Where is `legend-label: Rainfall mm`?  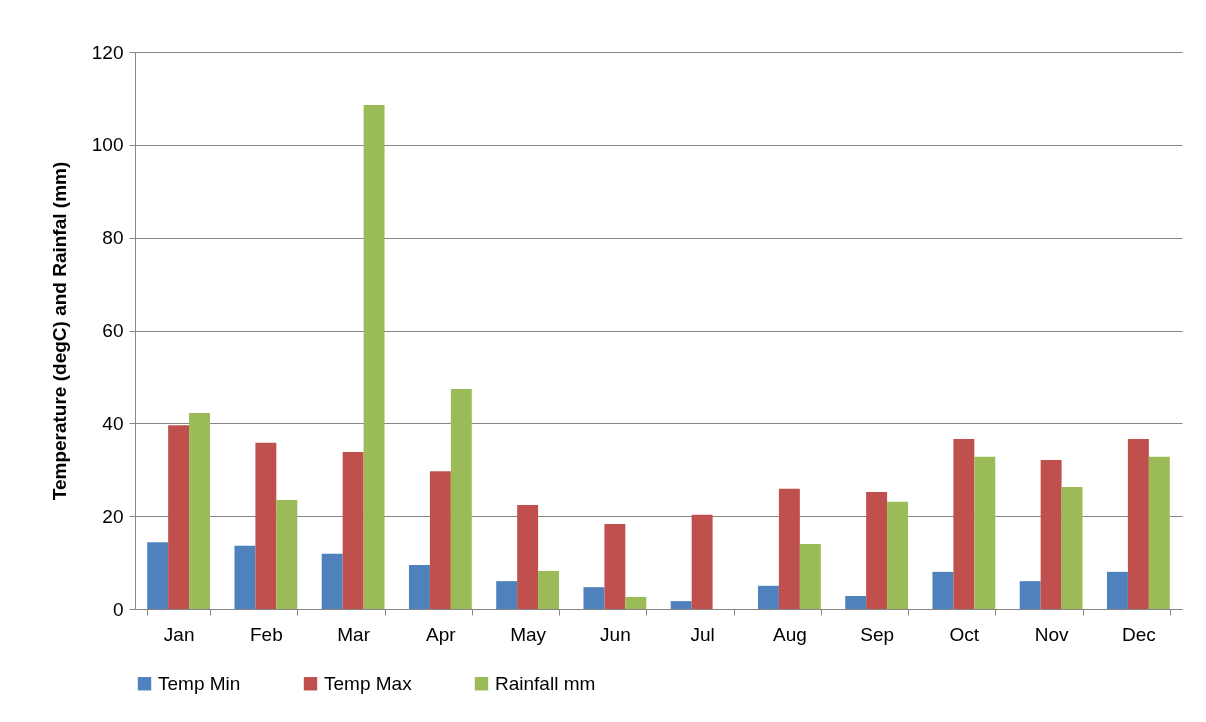 legend-label: Rainfall mm is located at coordinates (545, 683).